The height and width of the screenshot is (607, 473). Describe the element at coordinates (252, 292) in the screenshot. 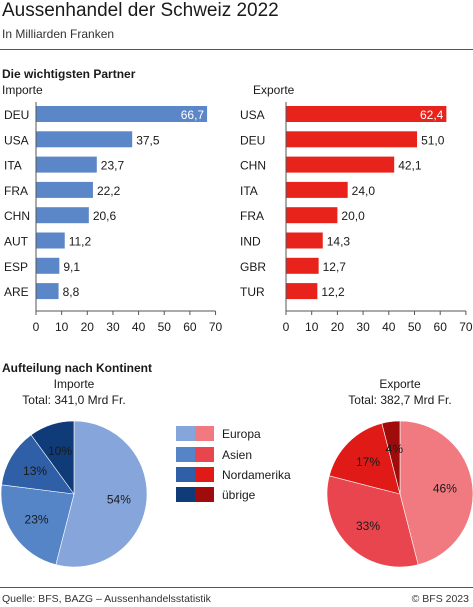

I see `bar-category-label: TUR` at that location.